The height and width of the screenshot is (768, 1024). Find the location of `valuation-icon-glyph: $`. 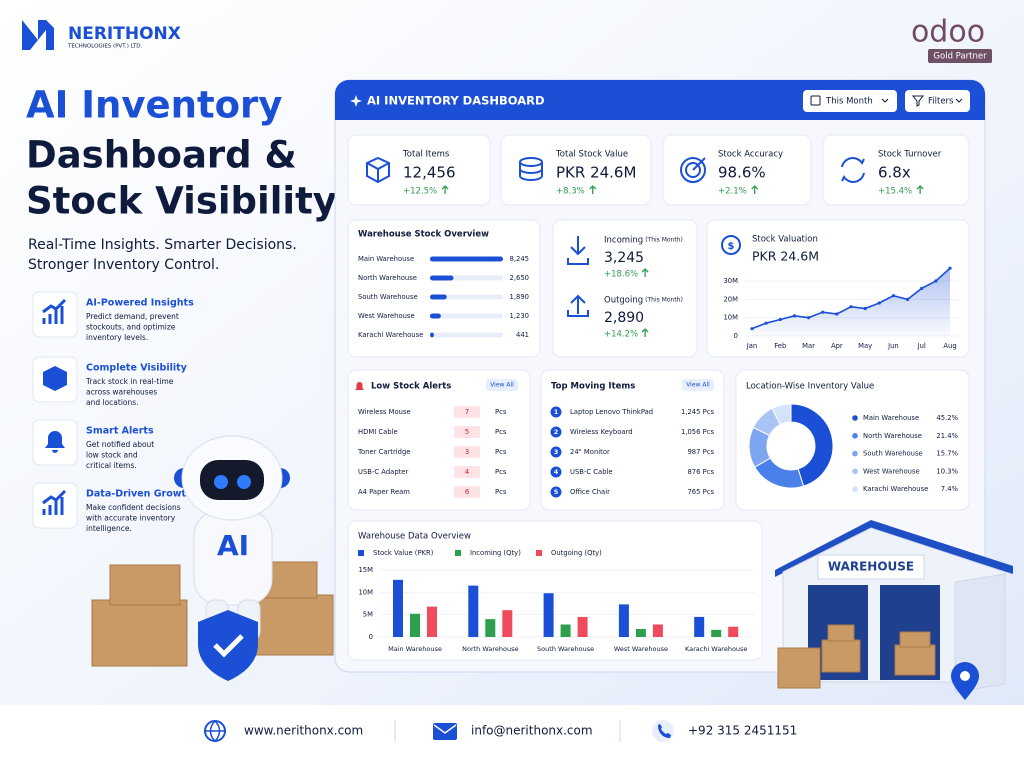

valuation-icon-glyph: $ is located at coordinates (731, 246).